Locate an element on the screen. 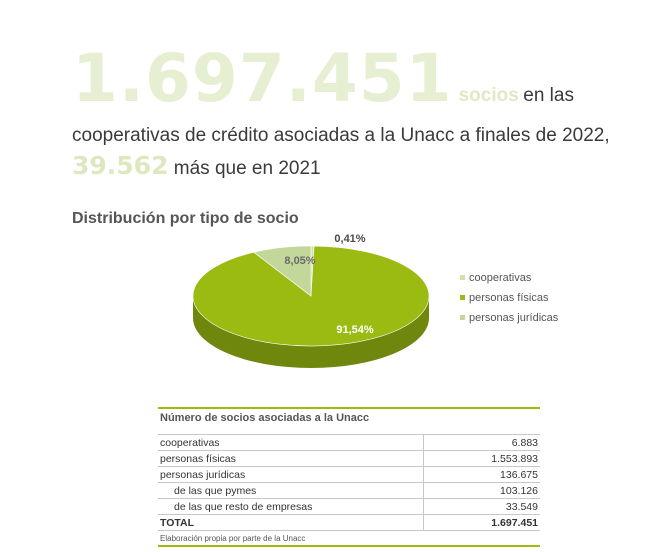 The height and width of the screenshot is (552, 655). row-label: personas jurídicas is located at coordinates (291, 474).